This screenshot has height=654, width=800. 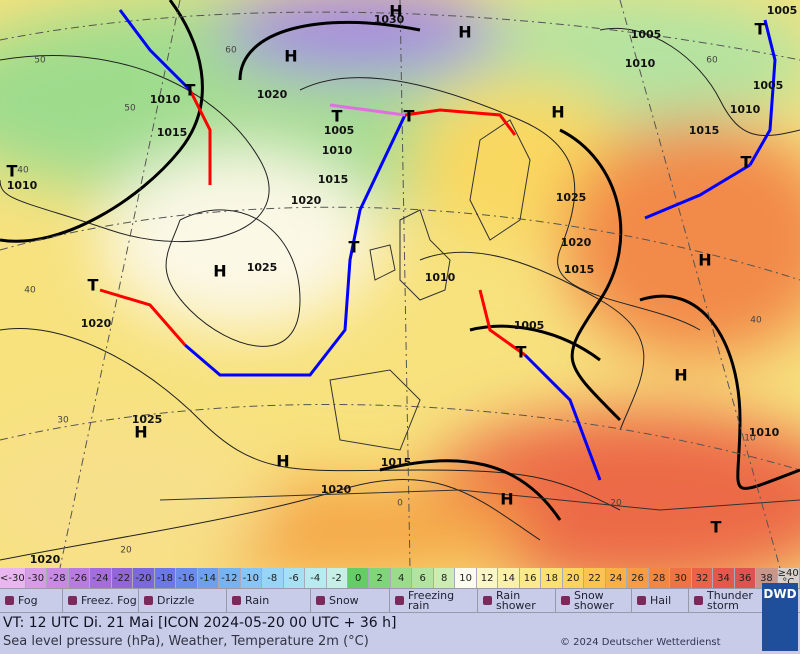 What do you see at coordinates (79, 578) in the screenshot?
I see `scale-cell: -26` at bounding box center [79, 578].